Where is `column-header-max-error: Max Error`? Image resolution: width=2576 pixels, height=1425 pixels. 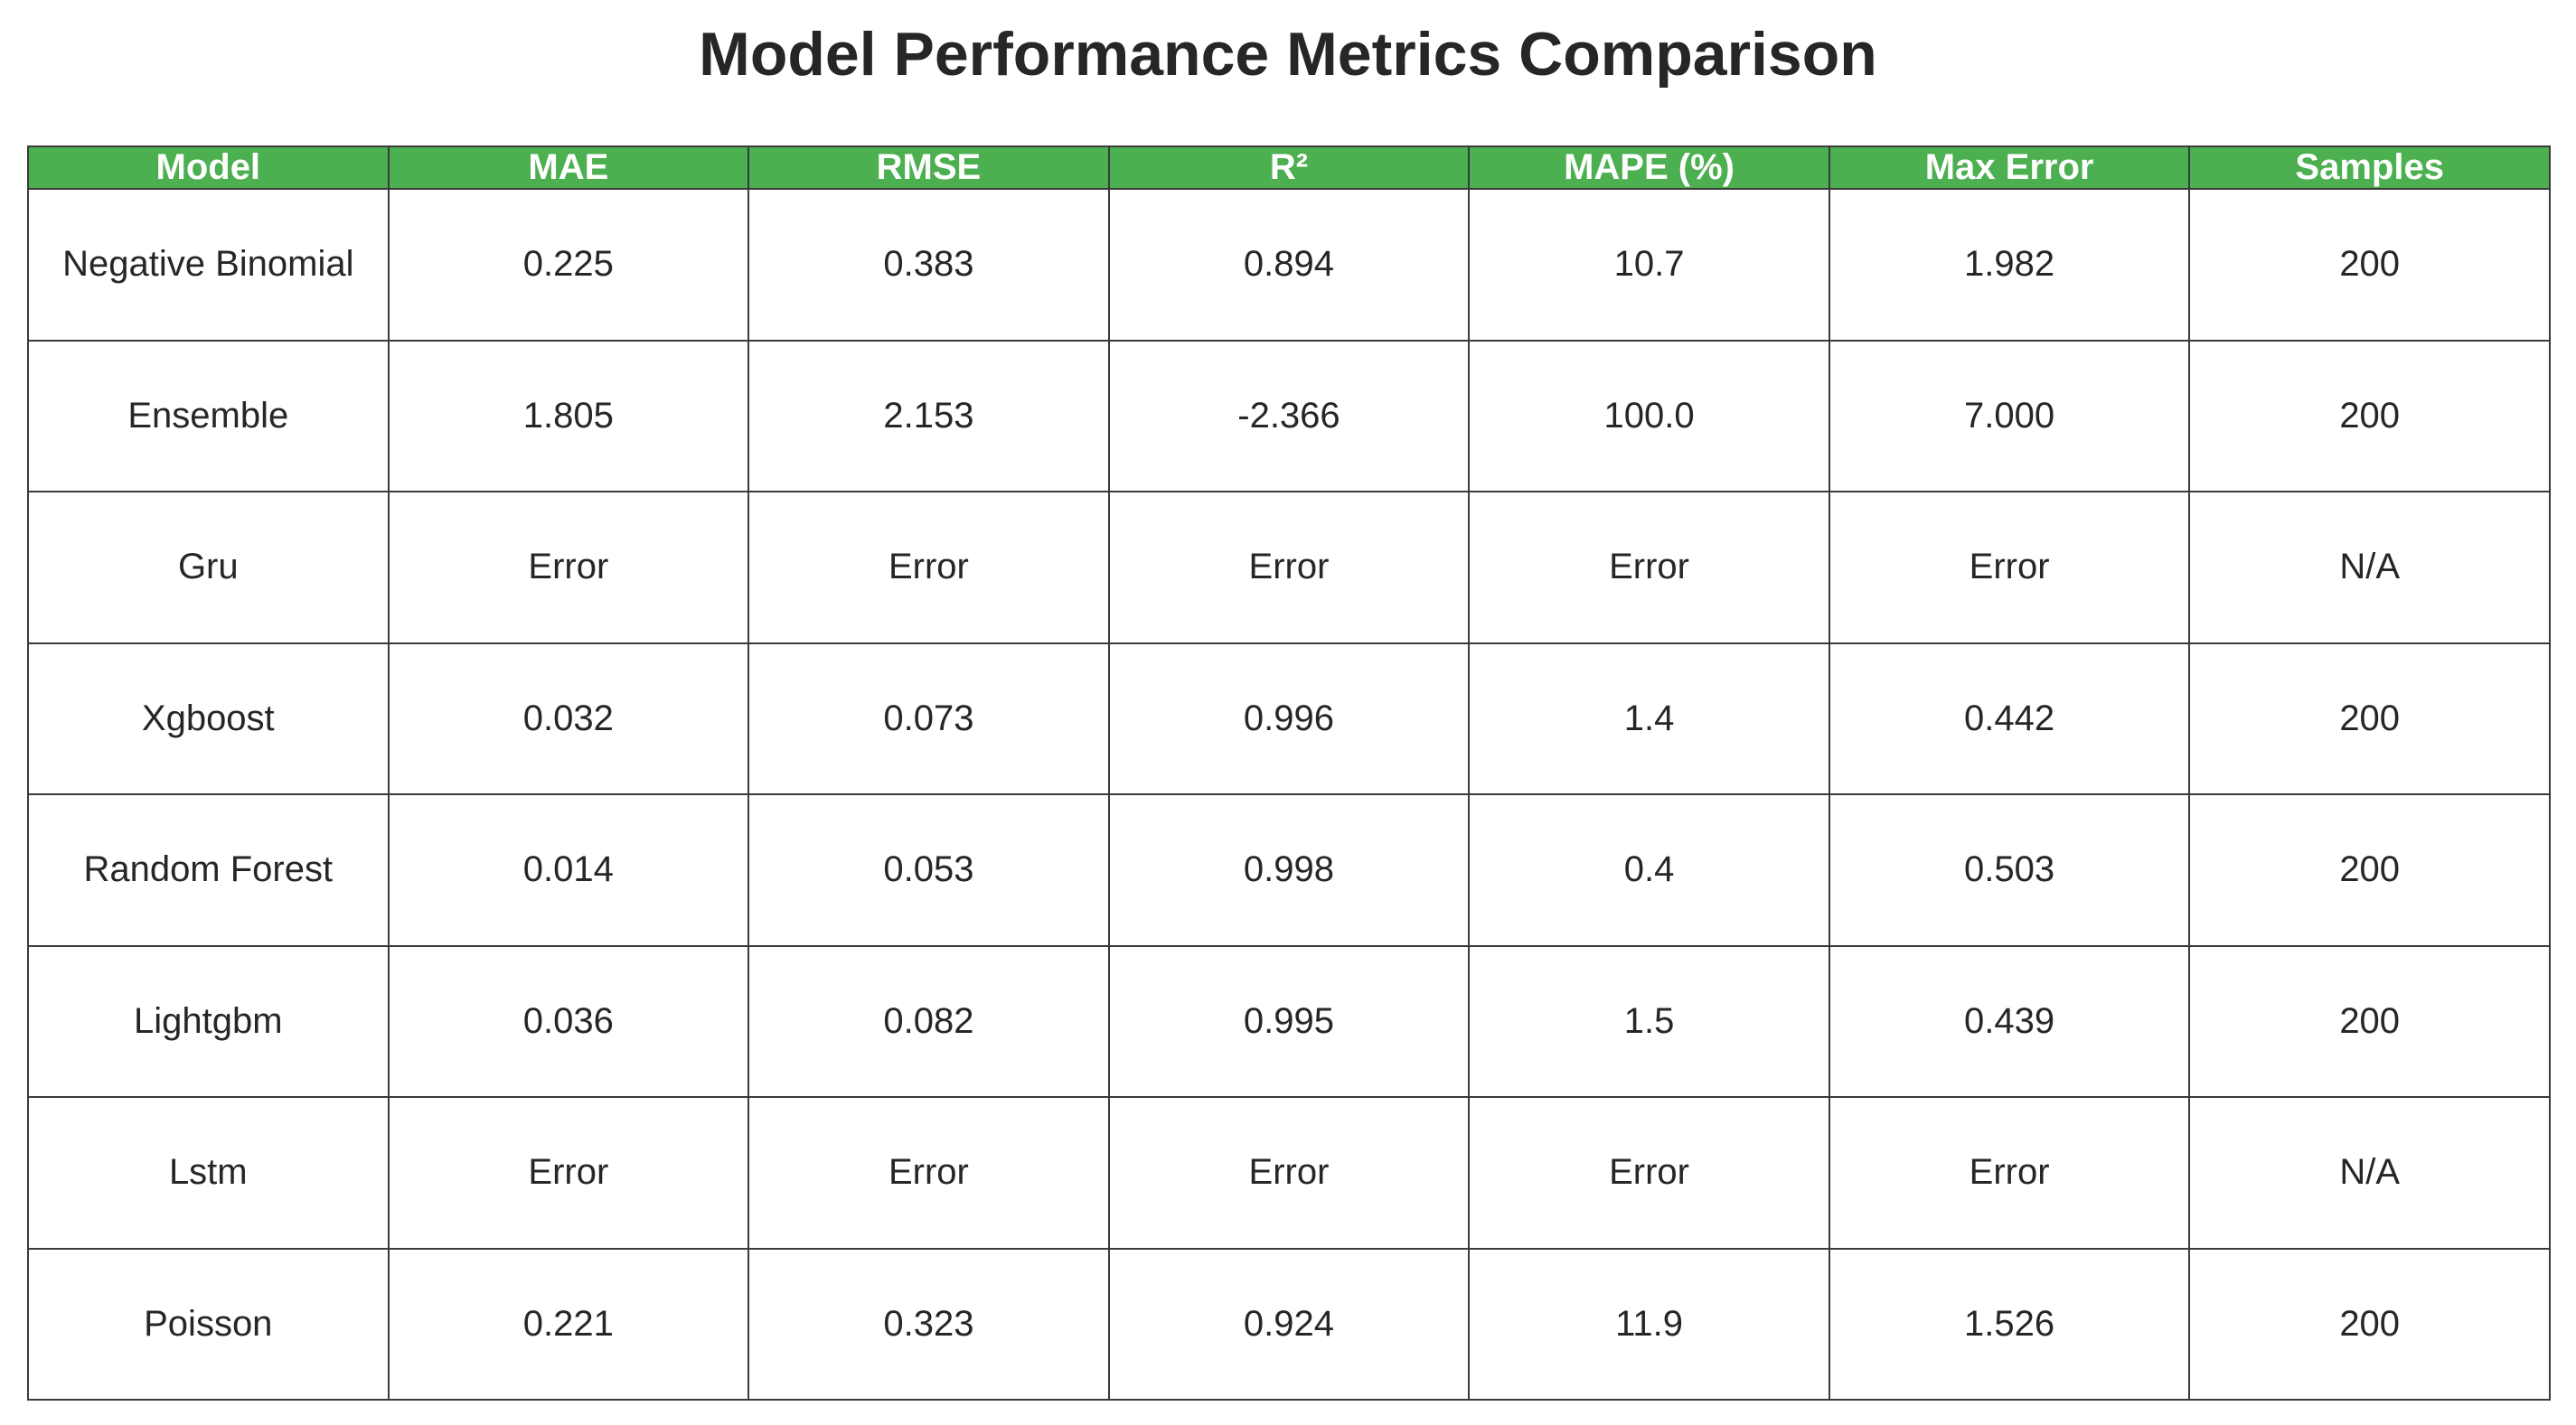
column-header-max-error: Max Error is located at coordinates (2010, 167).